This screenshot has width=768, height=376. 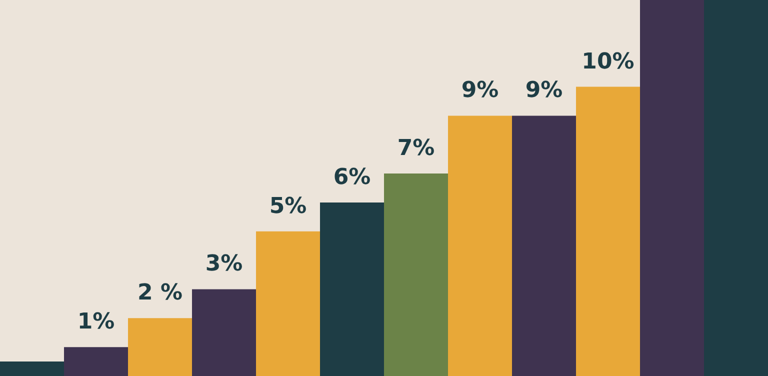 What do you see at coordinates (608, 61) in the screenshot?
I see `data-label: 10%` at bounding box center [608, 61].